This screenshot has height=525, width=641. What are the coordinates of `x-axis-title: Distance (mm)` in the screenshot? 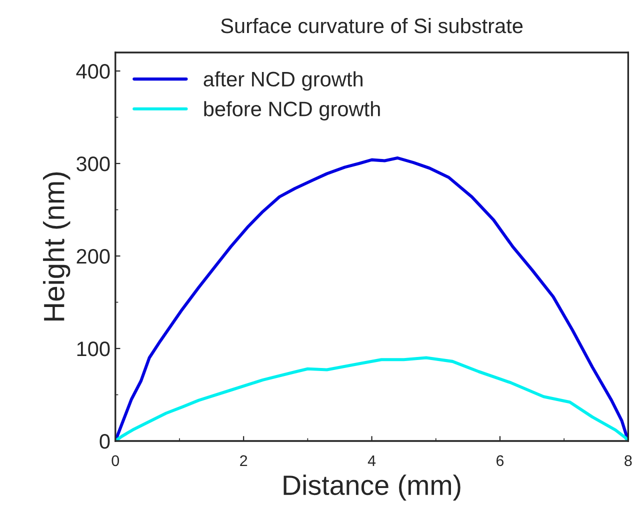 It's located at (372, 487).